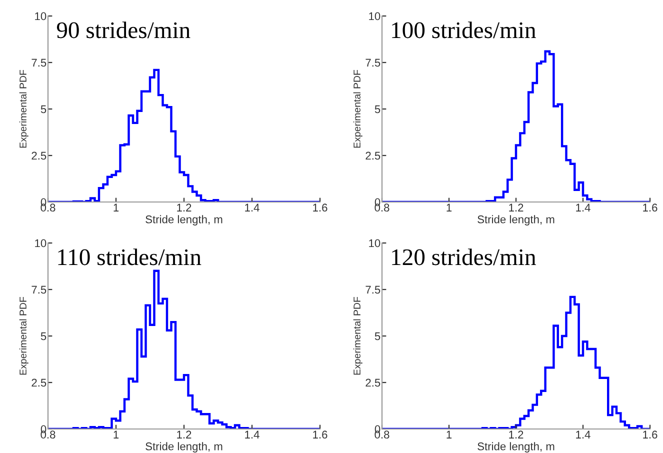  What do you see at coordinates (123, 30) in the screenshot?
I see `chart-title: 90 strides/min` at bounding box center [123, 30].